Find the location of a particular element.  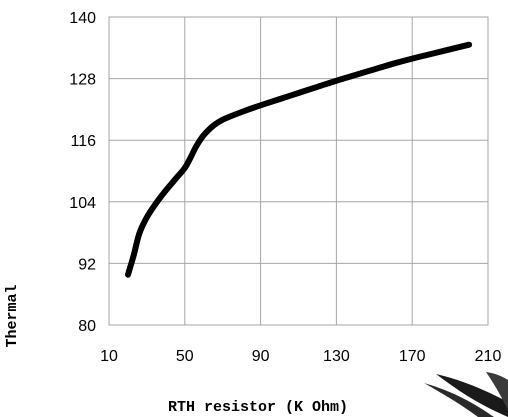

y-tick-label-4: 128 is located at coordinates (82, 80).